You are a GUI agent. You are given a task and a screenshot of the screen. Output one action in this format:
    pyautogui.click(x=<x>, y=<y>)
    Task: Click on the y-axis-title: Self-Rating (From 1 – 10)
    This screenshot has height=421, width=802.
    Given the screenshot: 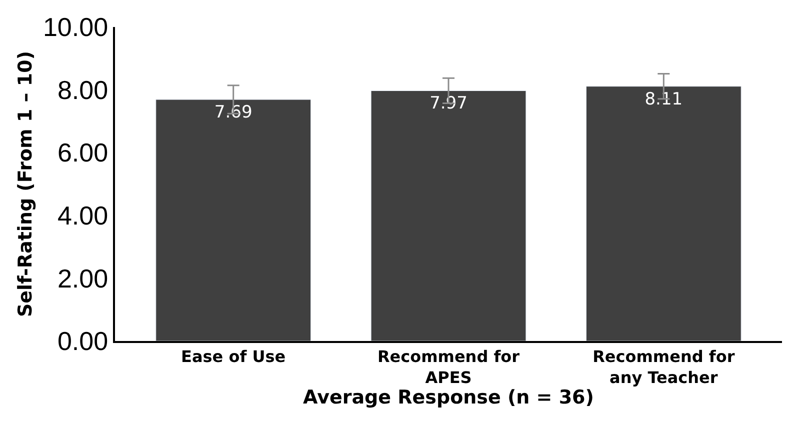 What is the action you would take?
    pyautogui.click(x=25, y=184)
    